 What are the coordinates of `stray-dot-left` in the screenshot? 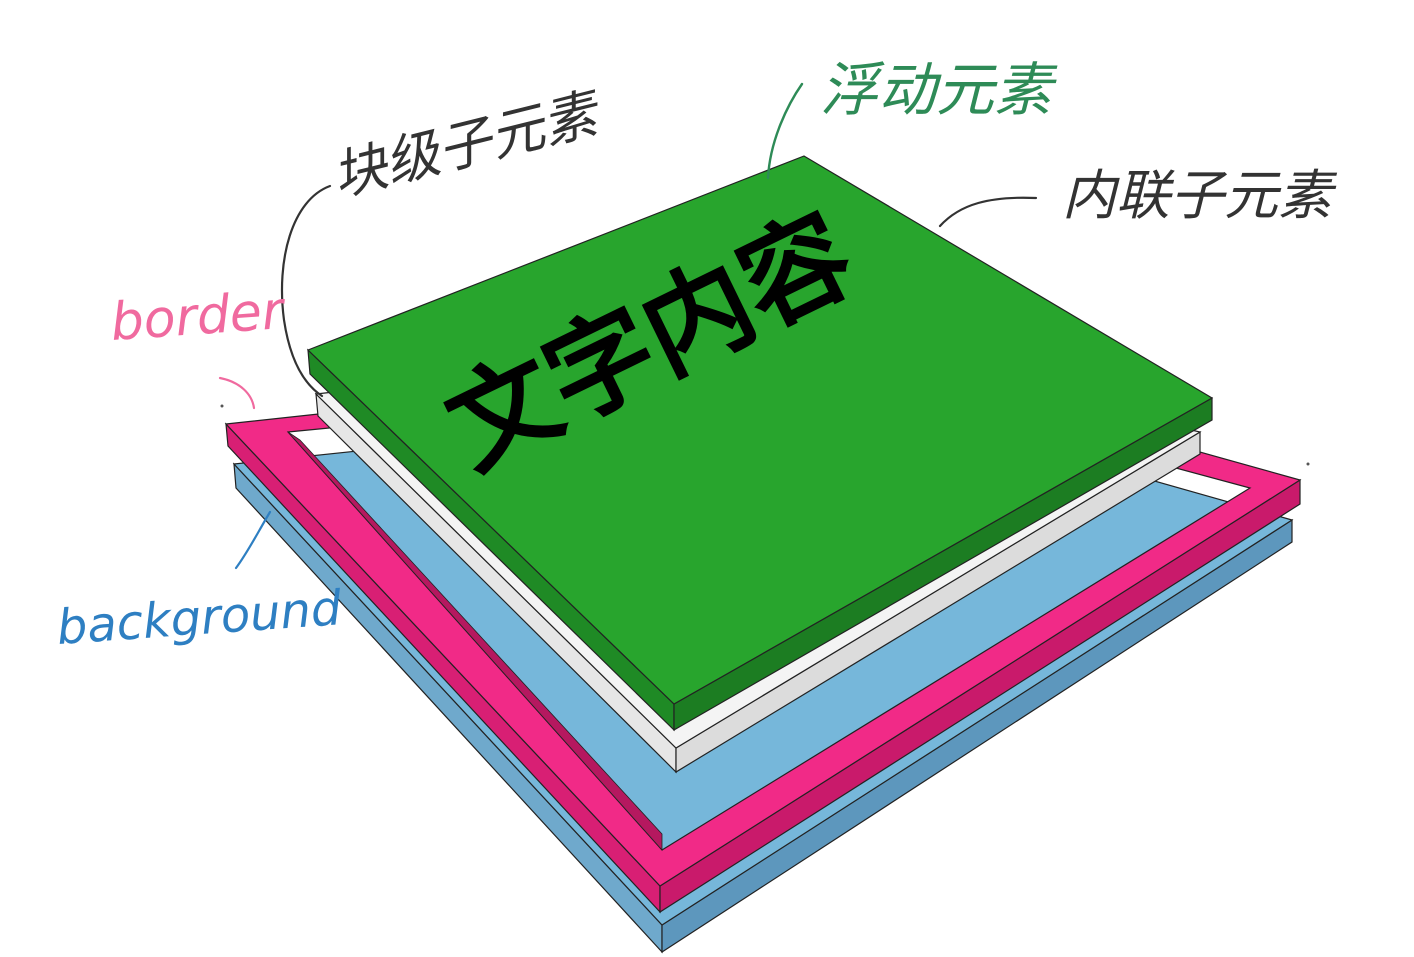 It's located at (222, 406).